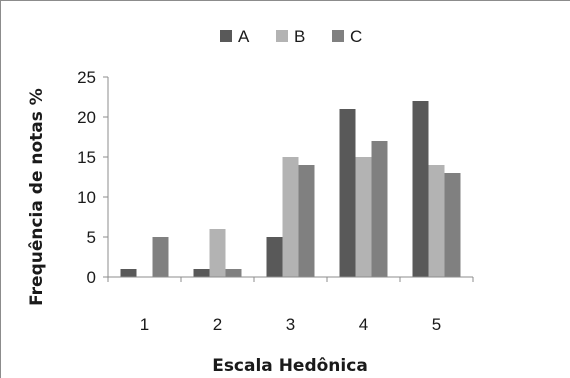  Describe the element at coordinates (244, 36) in the screenshot. I see `legend-label-a: A` at that location.